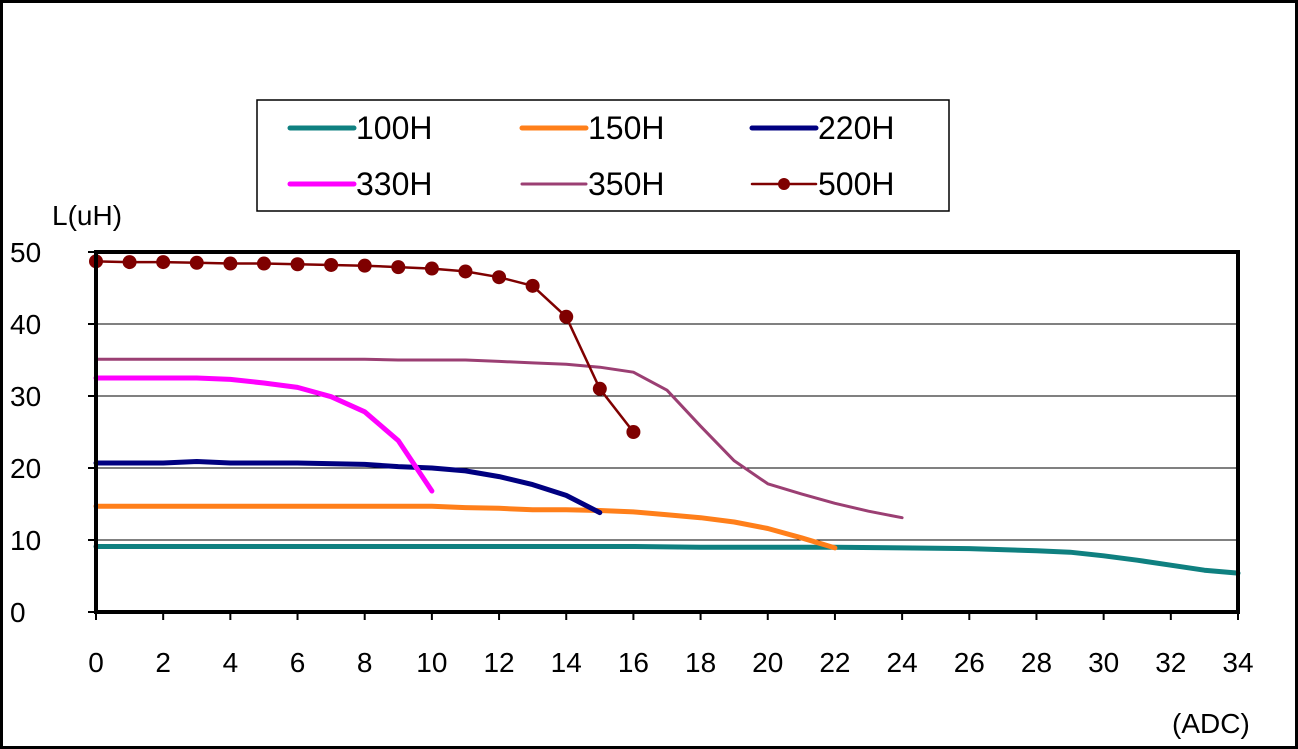  What do you see at coordinates (700, 662) in the screenshot?
I see `x-tick-label: 18` at bounding box center [700, 662].